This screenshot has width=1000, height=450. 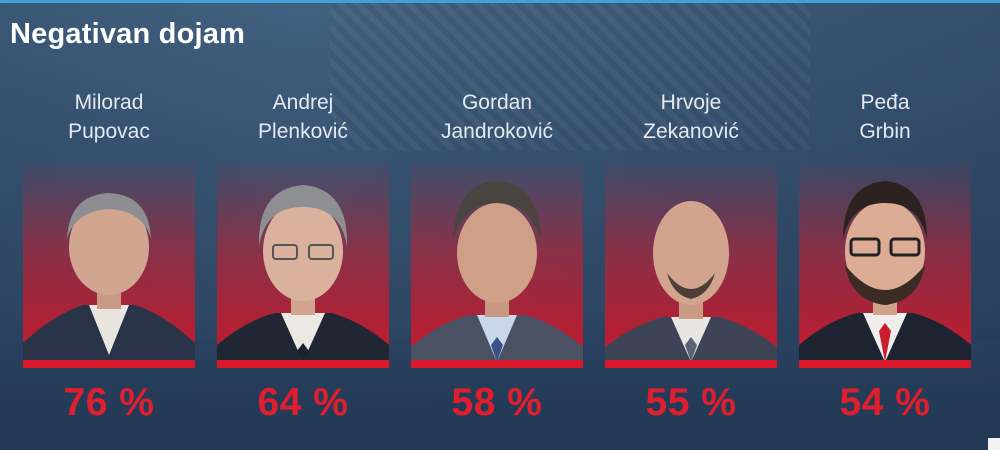 What do you see at coordinates (691, 131) in the screenshot?
I see `last-name: Zekanović` at bounding box center [691, 131].